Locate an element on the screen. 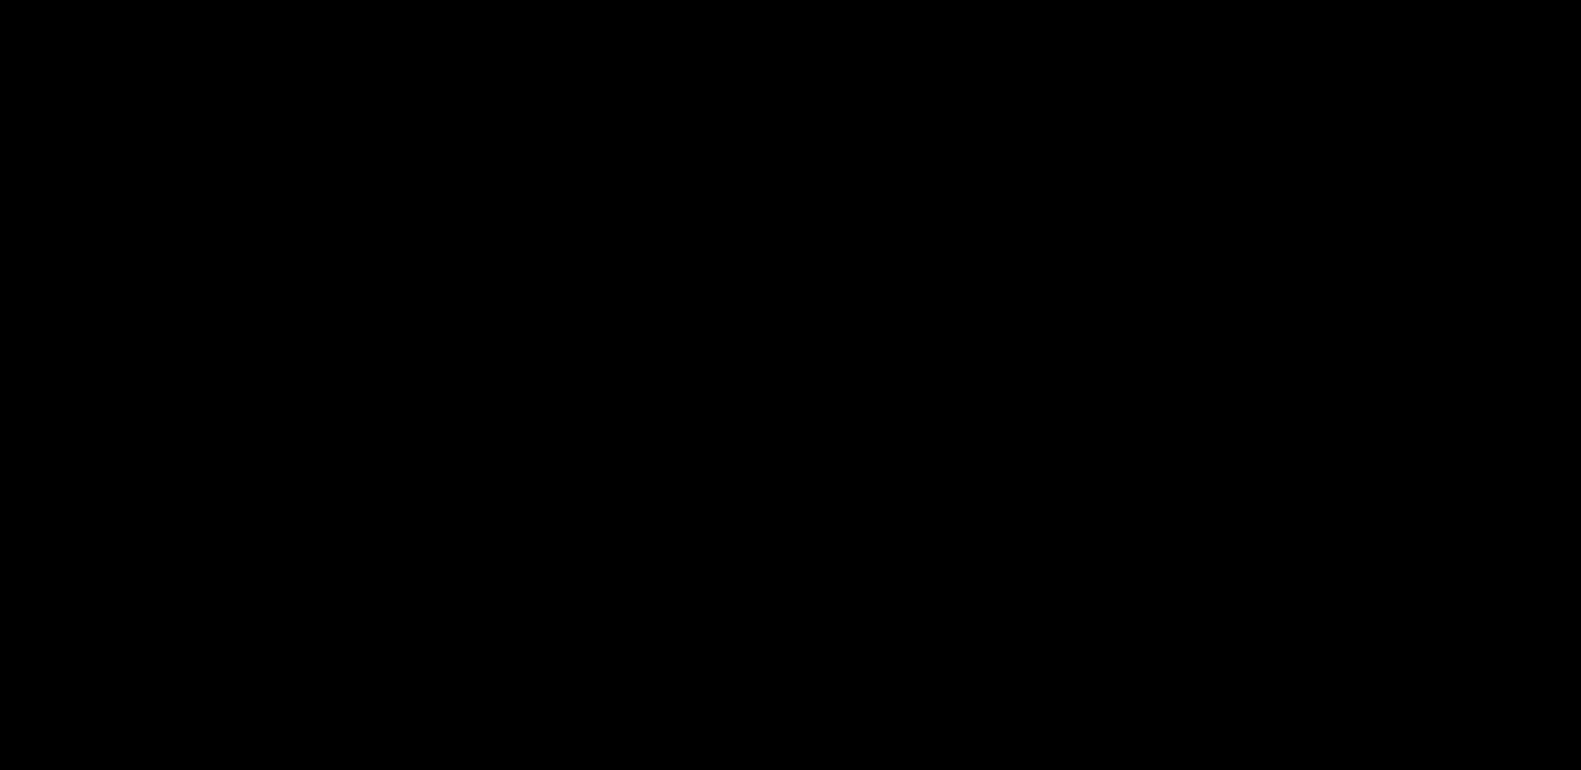 Image resolution: width=1581 pixels, height=770 pixels. colorbar-b is located at coordinates (1333, 208).